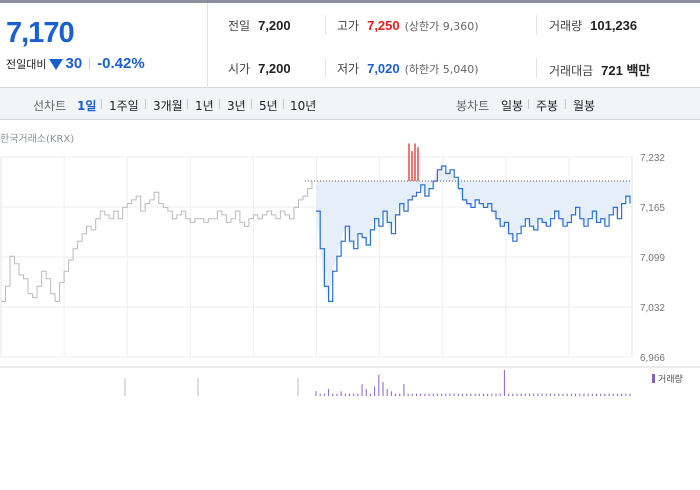  Describe the element at coordinates (584, 106) in the screenshot. I see `tab-monthly-candle: 월봉` at that location.